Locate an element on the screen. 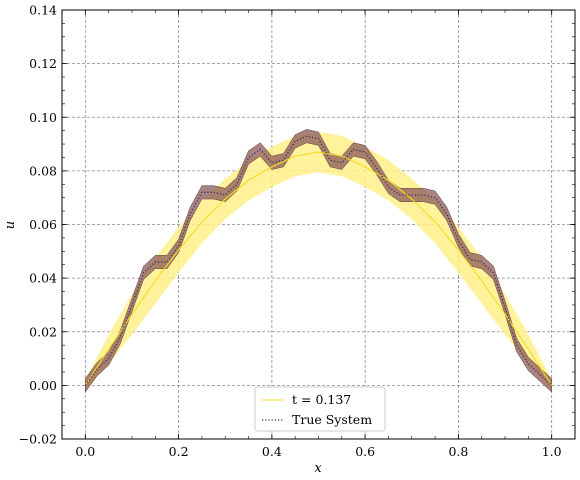  x-tick-label: 0.6 is located at coordinates (365, 451).